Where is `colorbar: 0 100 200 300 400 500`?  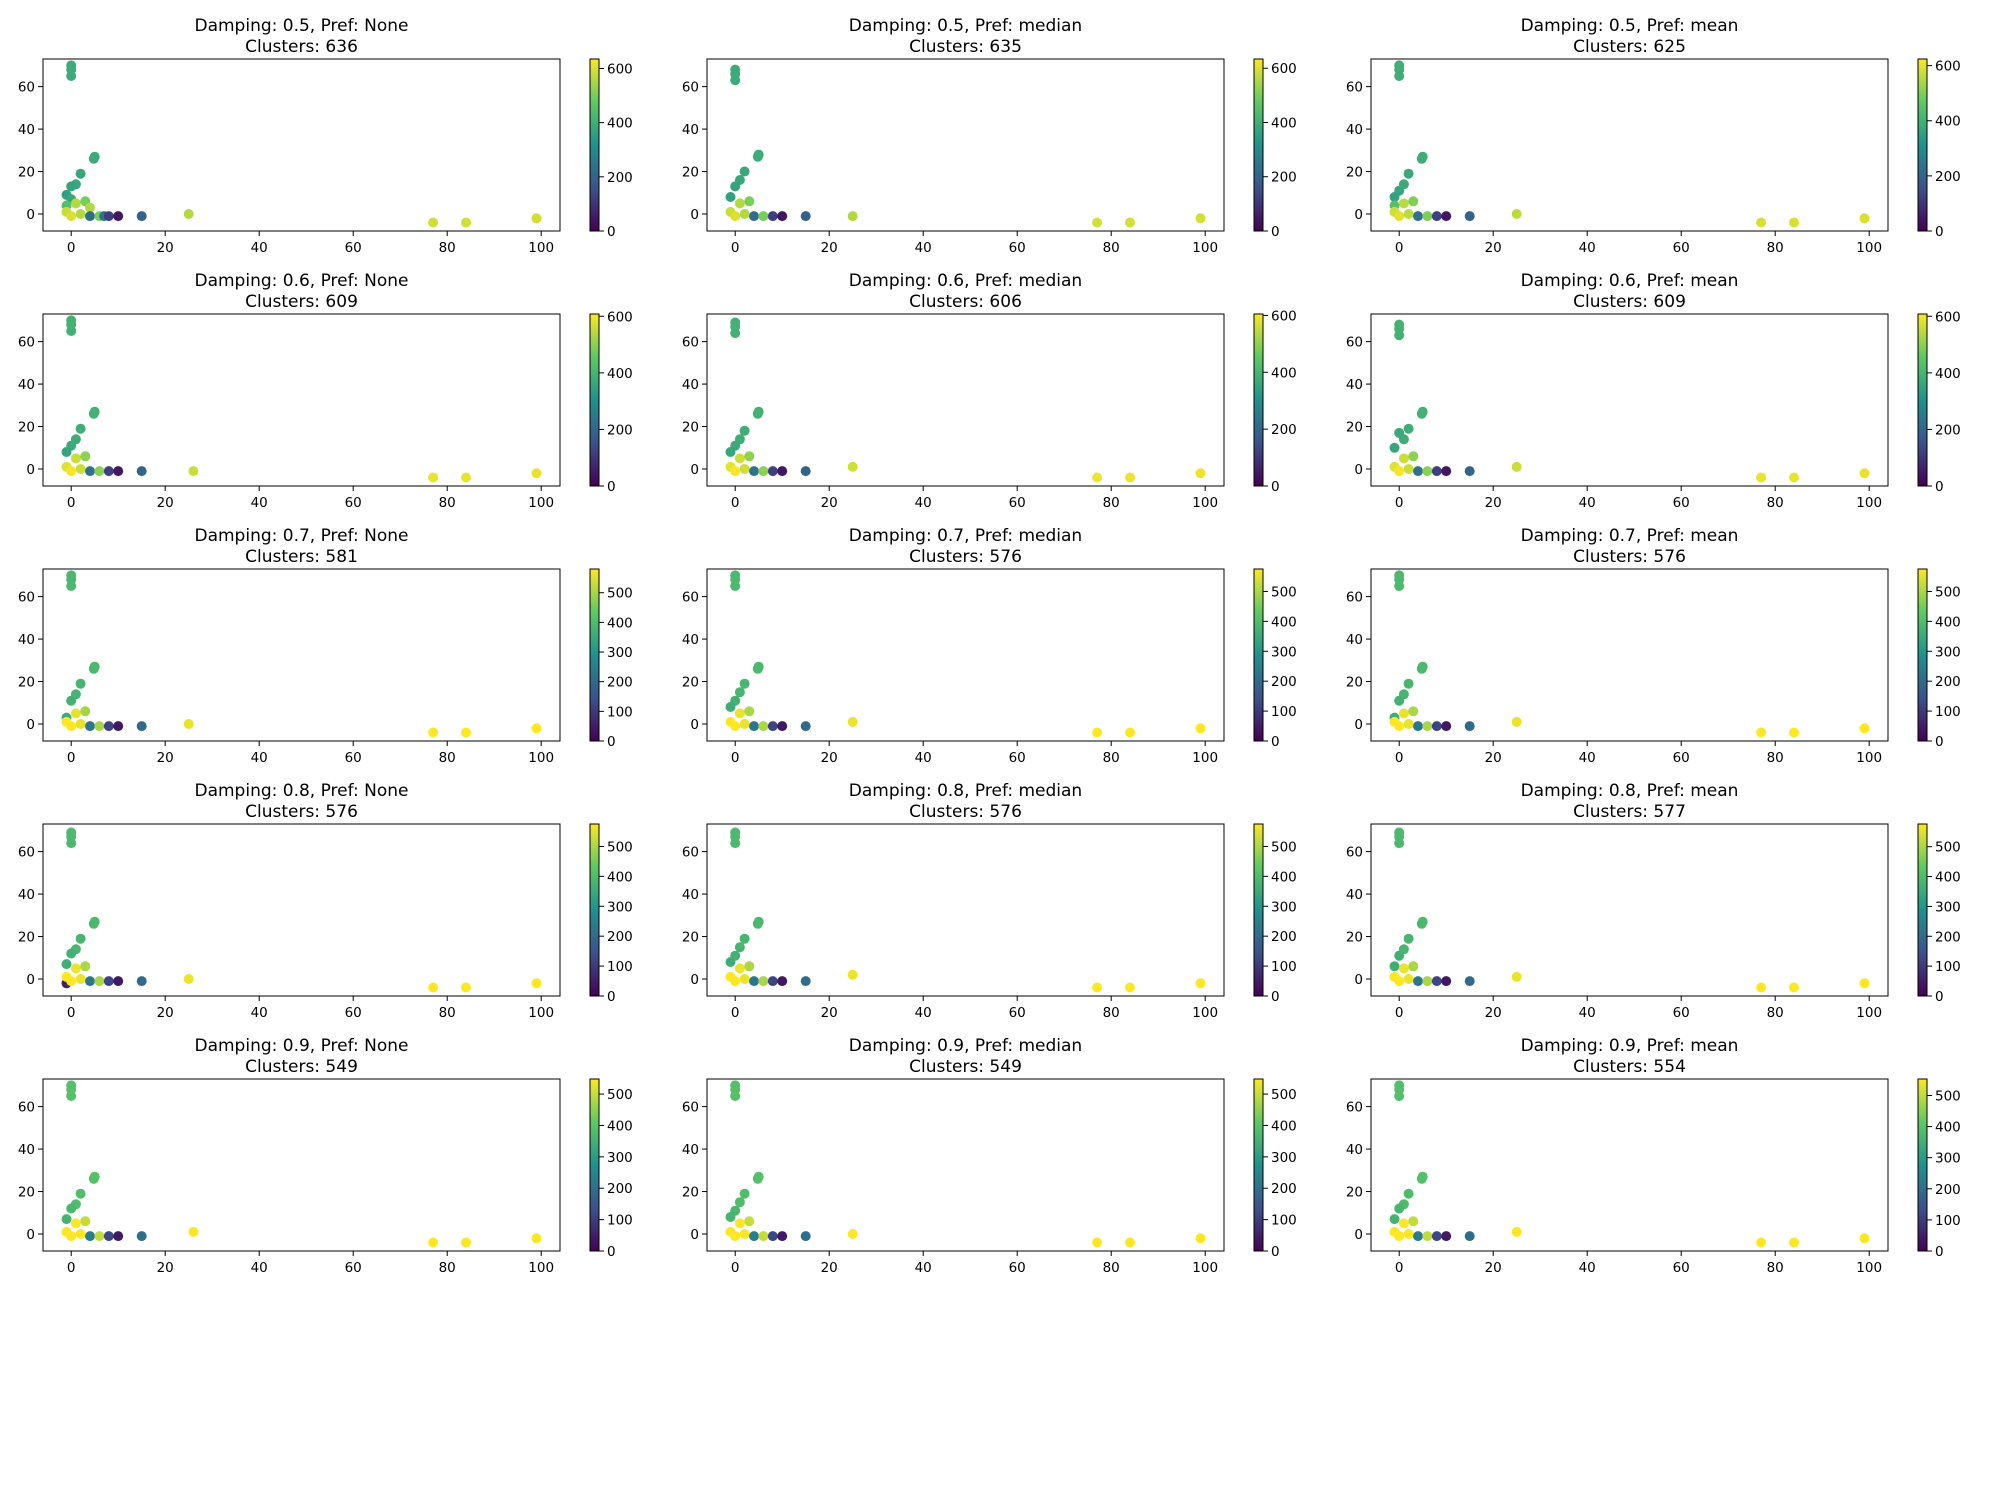
colorbar: 0 100 200 300 400 500 is located at coordinates (611, 659).